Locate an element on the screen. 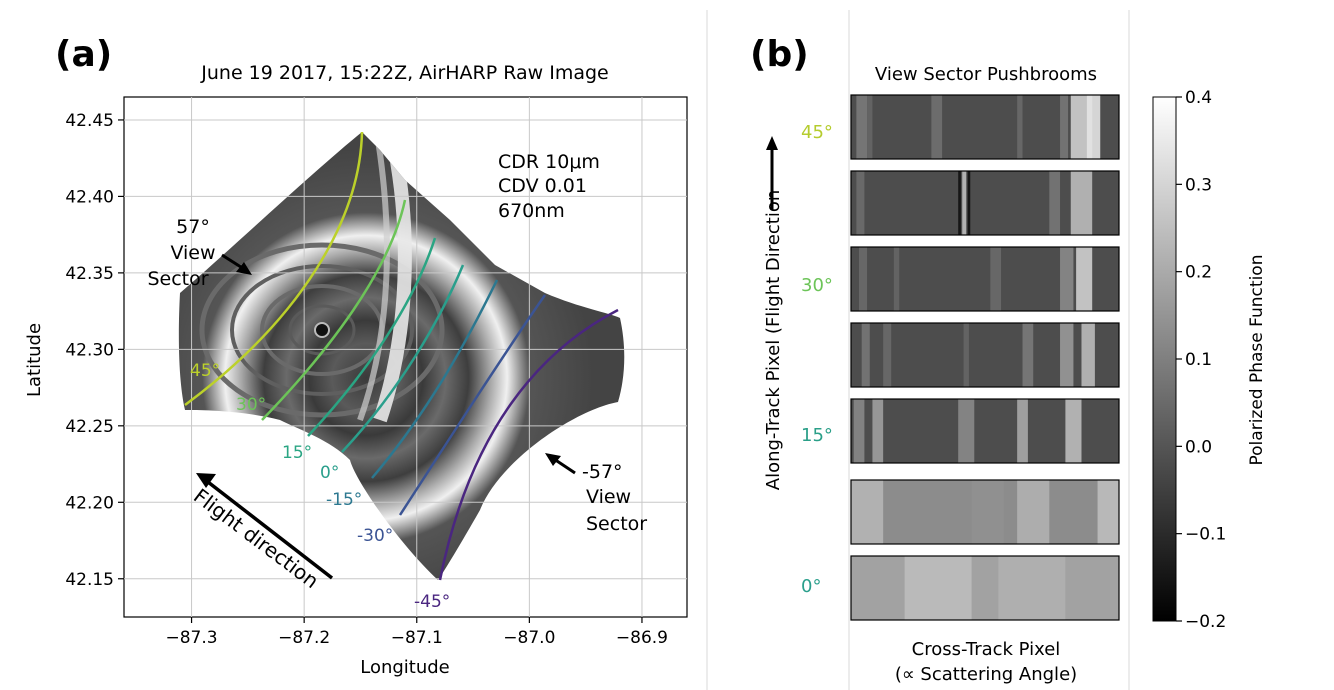  colorbar-tick-label: −0.2 is located at coordinates (1205, 622).